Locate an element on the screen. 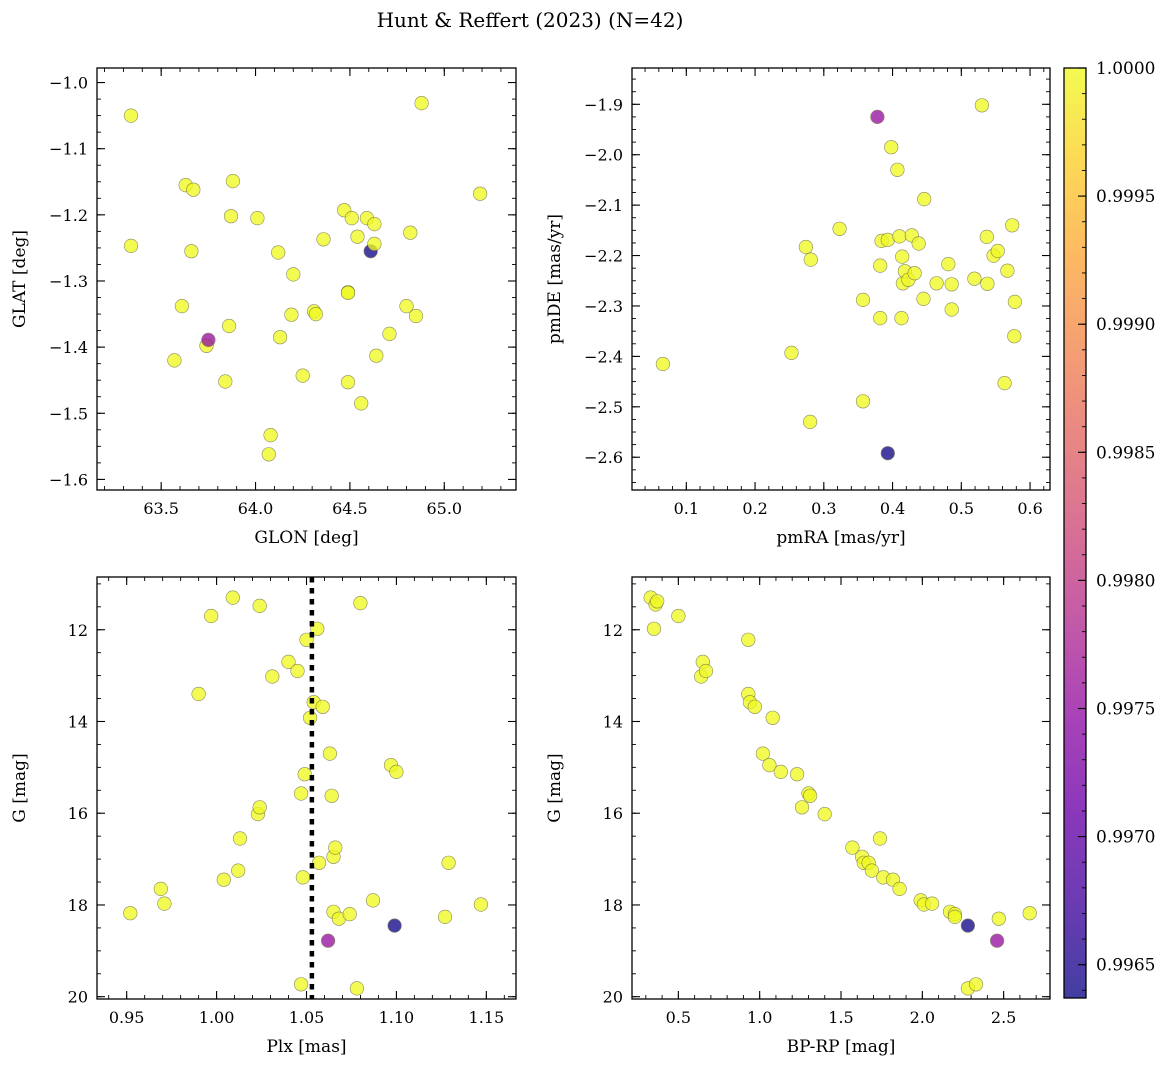 The height and width of the screenshot is (1067, 1173). x-tick-label: 65.0 is located at coordinates (444, 508).